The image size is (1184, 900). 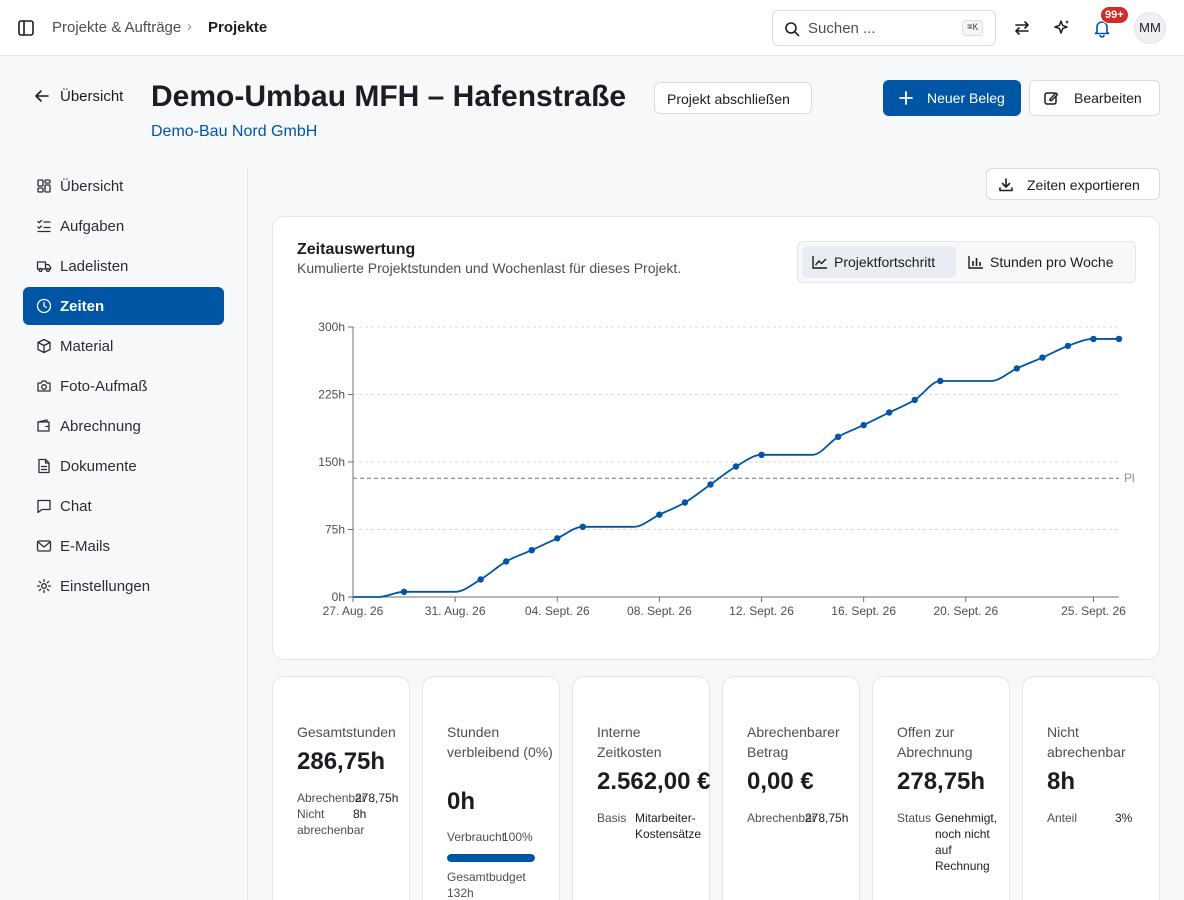 I want to click on progress-label: Verbraucht, so click(x=476, y=837).